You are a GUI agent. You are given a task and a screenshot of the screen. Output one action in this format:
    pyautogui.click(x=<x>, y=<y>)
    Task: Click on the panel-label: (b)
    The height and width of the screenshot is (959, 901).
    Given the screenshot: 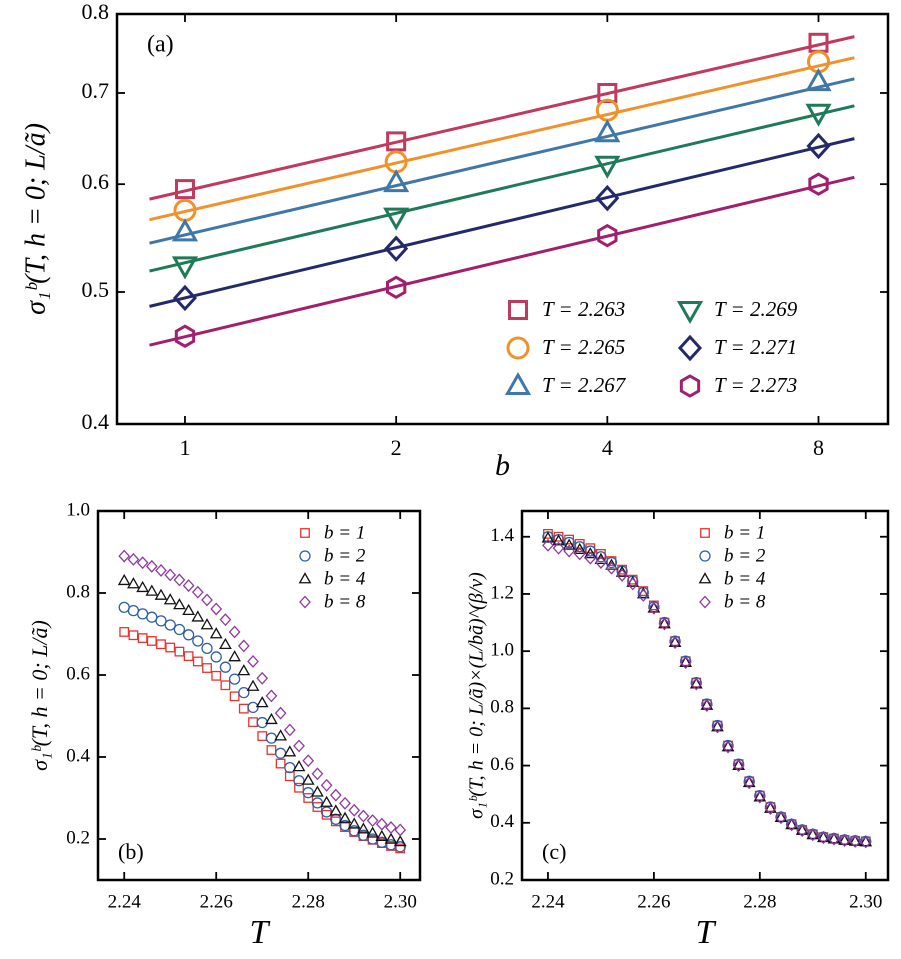 What is the action you would take?
    pyautogui.click(x=131, y=851)
    